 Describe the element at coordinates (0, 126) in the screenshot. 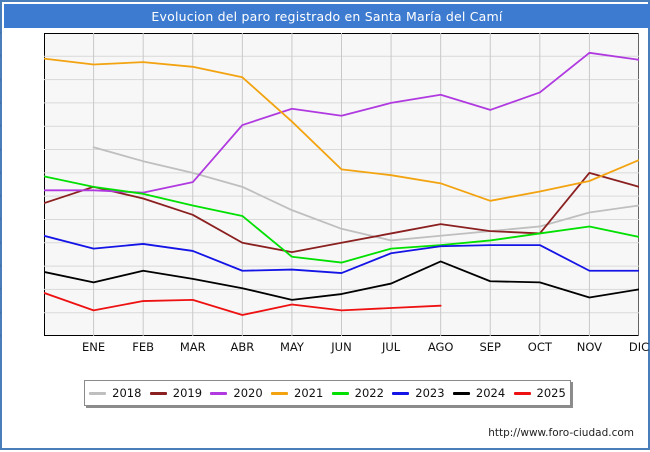

I see `y-axis-tick: 320` at that location.